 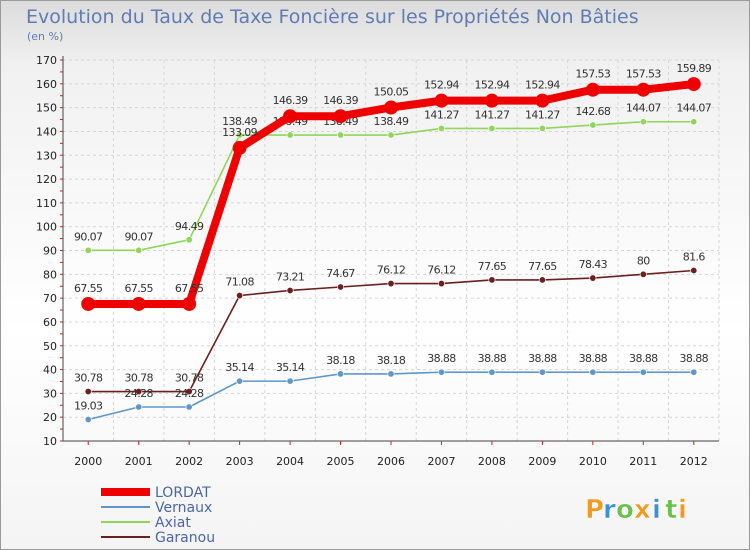 I want to click on data-label-axiat: 142.68, so click(x=592, y=111).